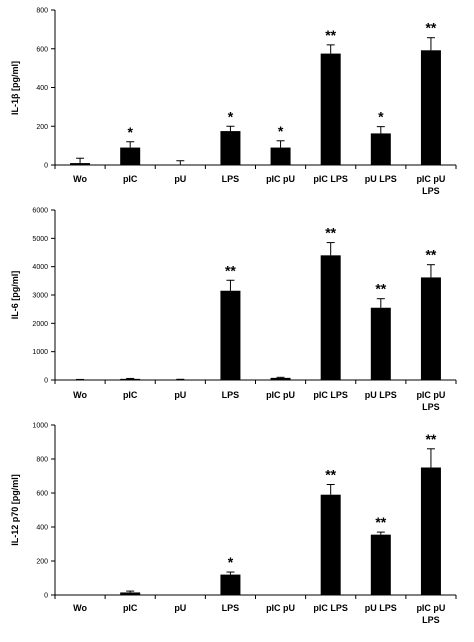 The height and width of the screenshot is (642, 474). What do you see at coordinates (40, 324) in the screenshot?
I see `y-tick-label: 2000` at bounding box center [40, 324].